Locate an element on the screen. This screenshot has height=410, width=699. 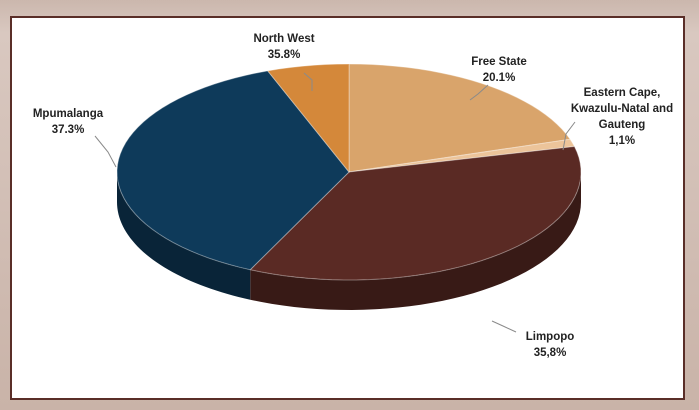
label-mpumalanga-name: Mpumalanga is located at coordinates (68, 114).